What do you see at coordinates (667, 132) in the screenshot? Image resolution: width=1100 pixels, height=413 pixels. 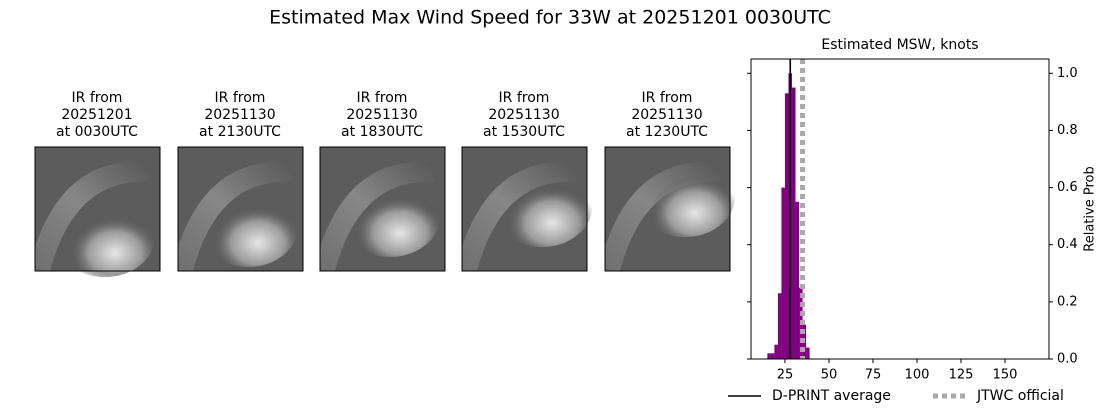 I see `panel-label: at 1230UTC` at bounding box center [667, 132].